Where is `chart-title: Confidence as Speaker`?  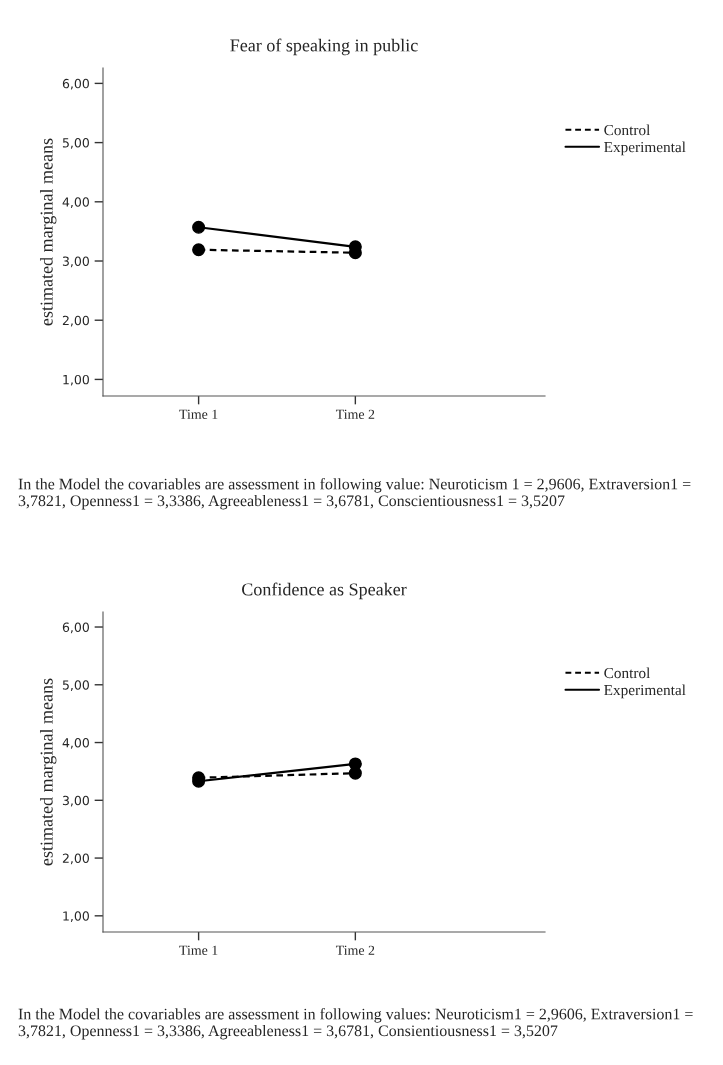
chart-title: Confidence as Speaker is located at coordinates (324, 591).